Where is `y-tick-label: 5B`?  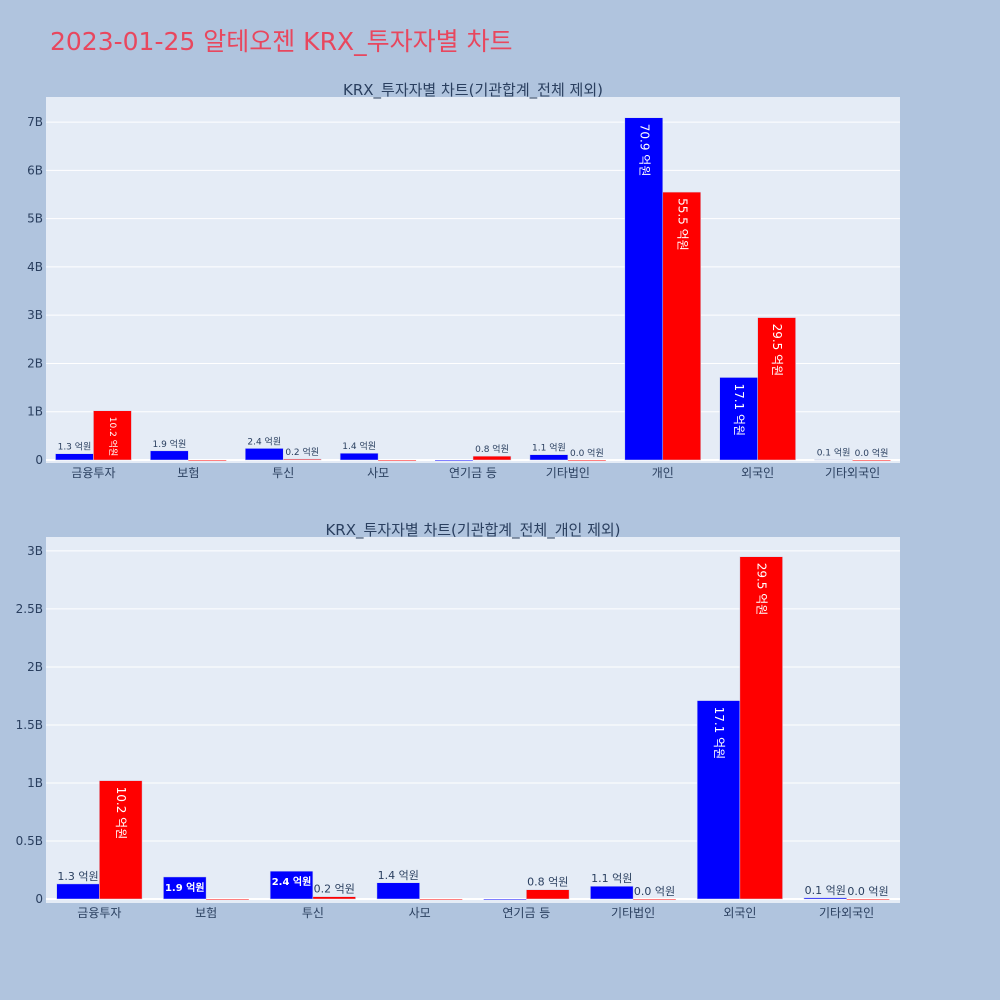 y-tick-label: 5B is located at coordinates (35, 219).